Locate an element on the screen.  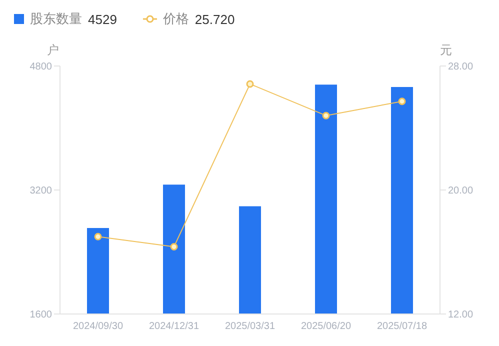
x-tick-label: 2025/03/31 is located at coordinates (250, 326).